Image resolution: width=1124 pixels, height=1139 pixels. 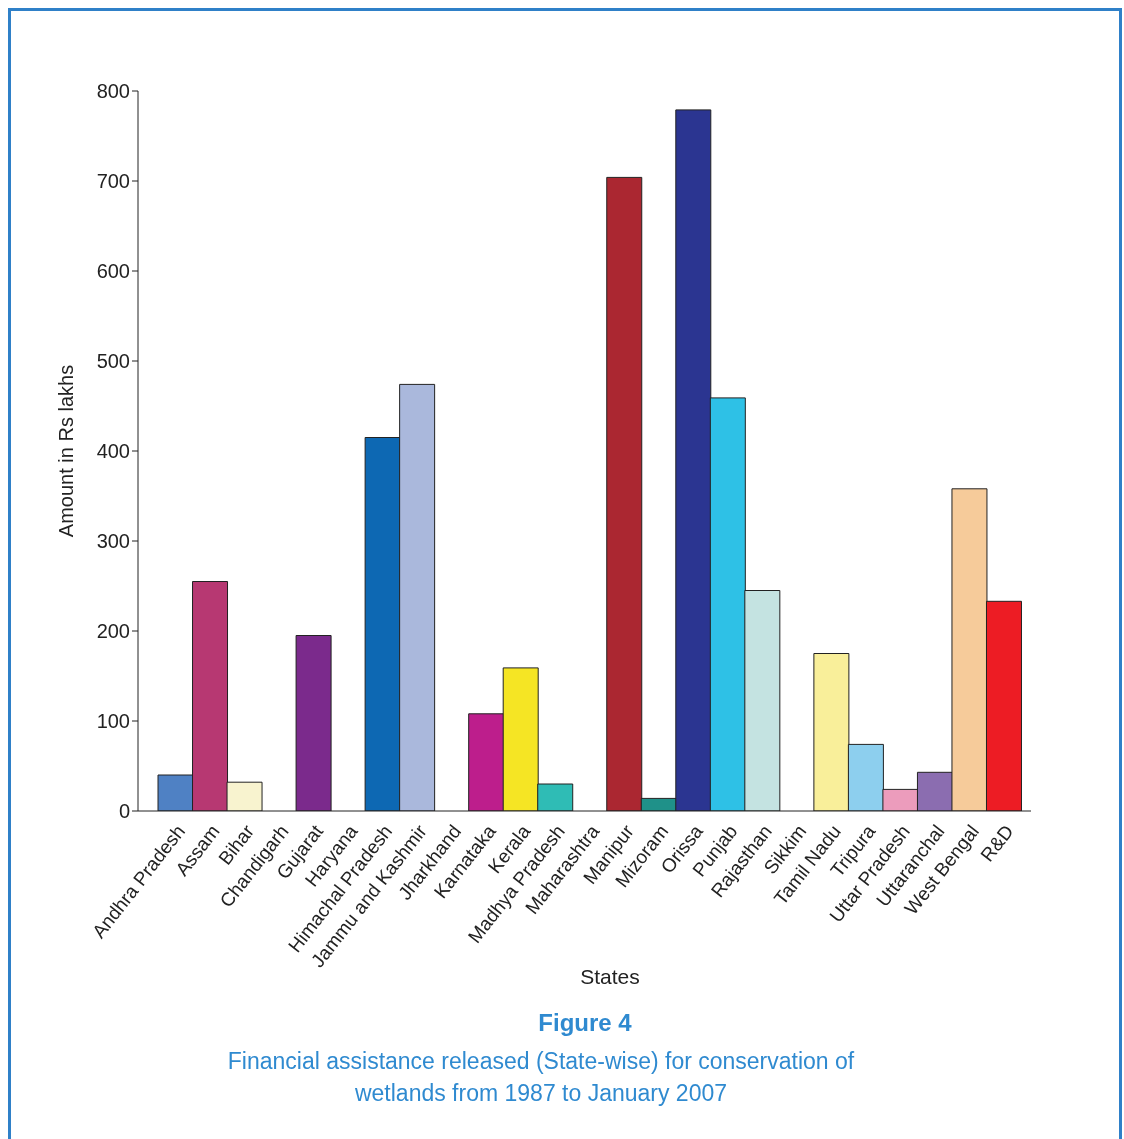 What do you see at coordinates (66, 451) in the screenshot?
I see `y-axis-title: Amount in Rs lakhs` at bounding box center [66, 451].